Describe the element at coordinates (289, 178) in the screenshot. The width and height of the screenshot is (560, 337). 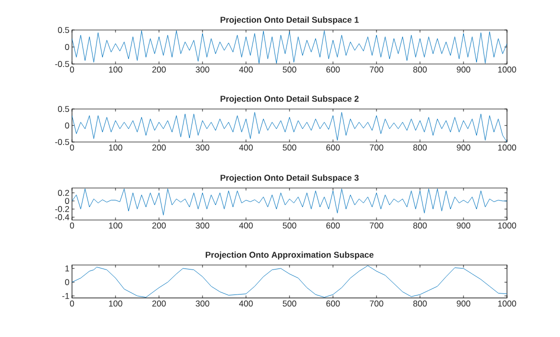
I see `chart-title: Projection Onto Detail Subspace 3` at that location.